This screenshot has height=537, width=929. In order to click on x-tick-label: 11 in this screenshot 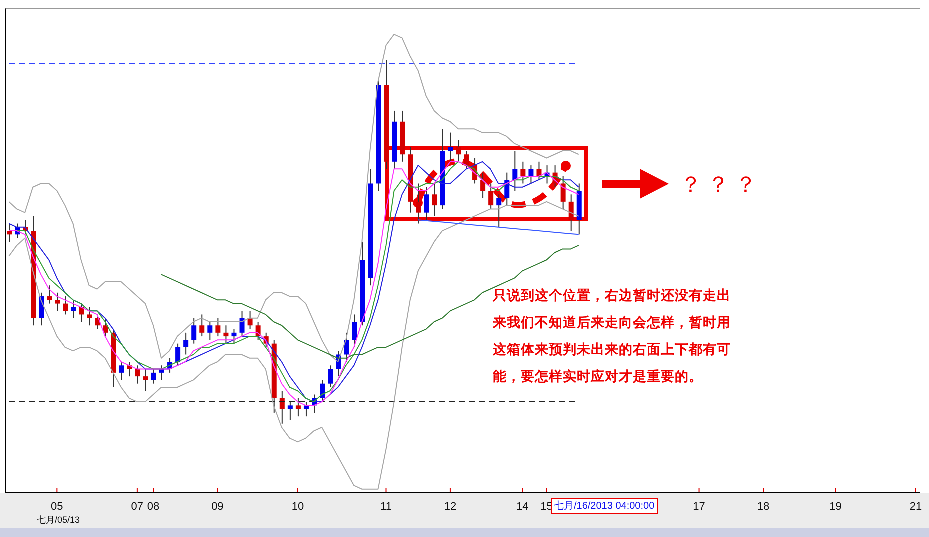, I will do `click(386, 507)`.